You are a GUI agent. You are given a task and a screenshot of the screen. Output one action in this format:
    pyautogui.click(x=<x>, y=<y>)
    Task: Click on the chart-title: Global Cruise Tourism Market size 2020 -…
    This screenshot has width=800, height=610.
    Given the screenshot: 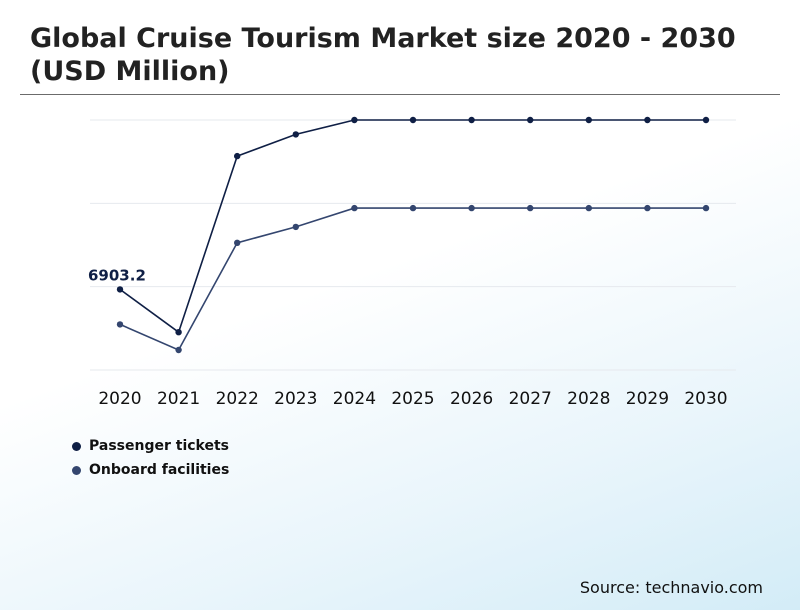 What is the action you would take?
    pyautogui.click(x=383, y=55)
    